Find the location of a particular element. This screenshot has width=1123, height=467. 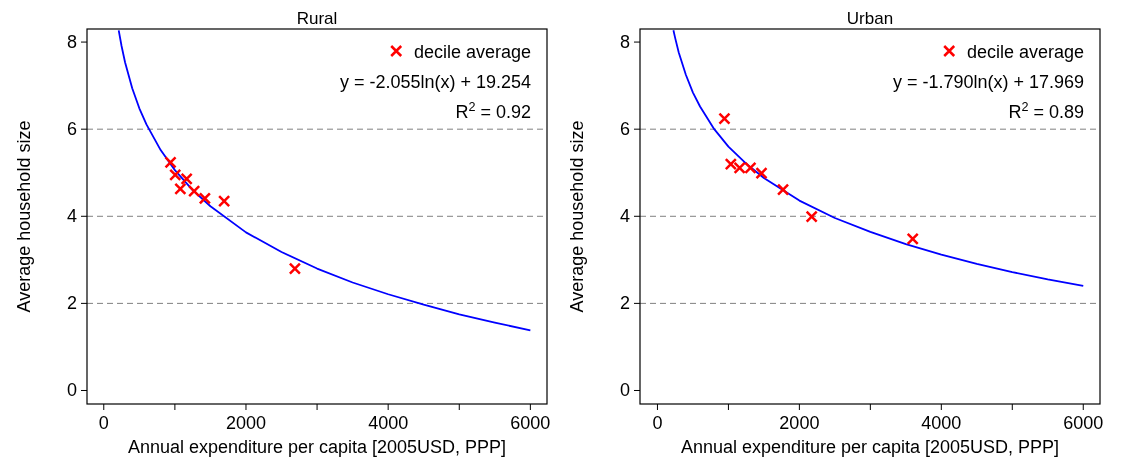

annotation: y = -2.055ln(x) + 19.254 is located at coordinates (435, 82).